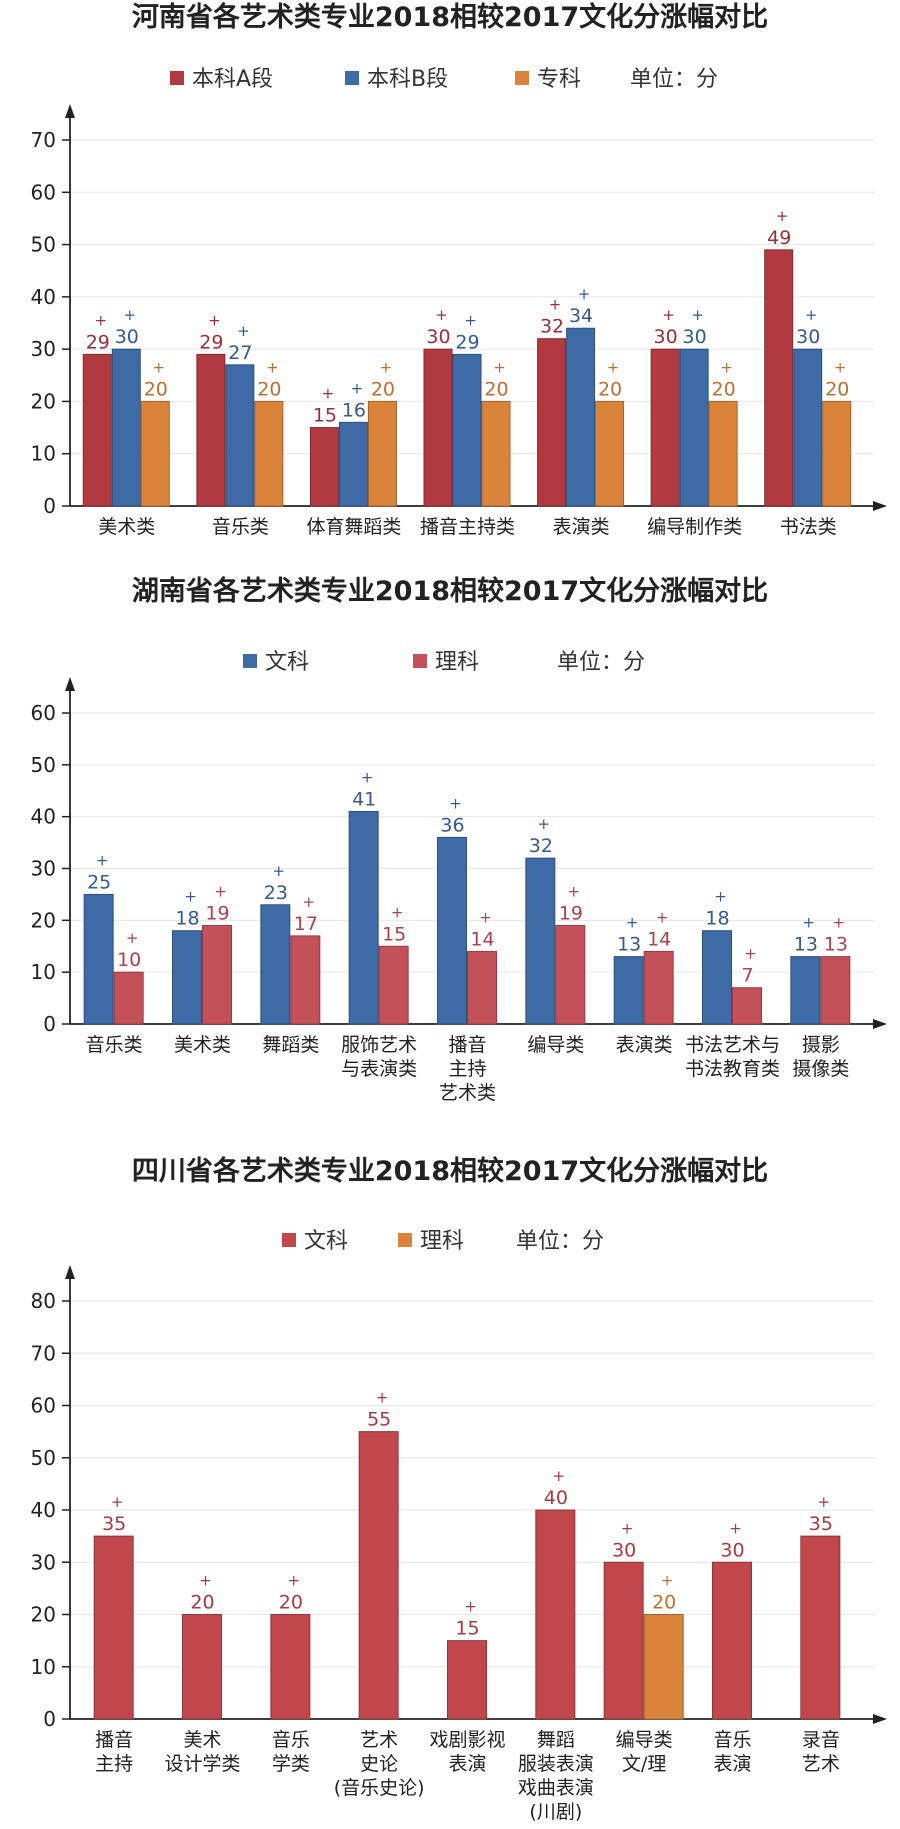 This screenshot has height=1829, width=900. Describe the element at coordinates (382, 1398) in the screenshot. I see `sichuan-plus-mark-s0-c3: +` at that location.